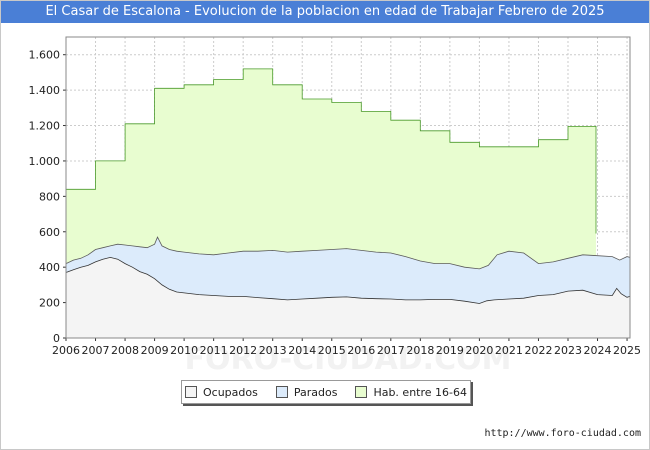 The width and height of the screenshot is (650, 450). Describe the element at coordinates (509, 350) in the screenshot. I see `x-tick-label: 2021` at that location.